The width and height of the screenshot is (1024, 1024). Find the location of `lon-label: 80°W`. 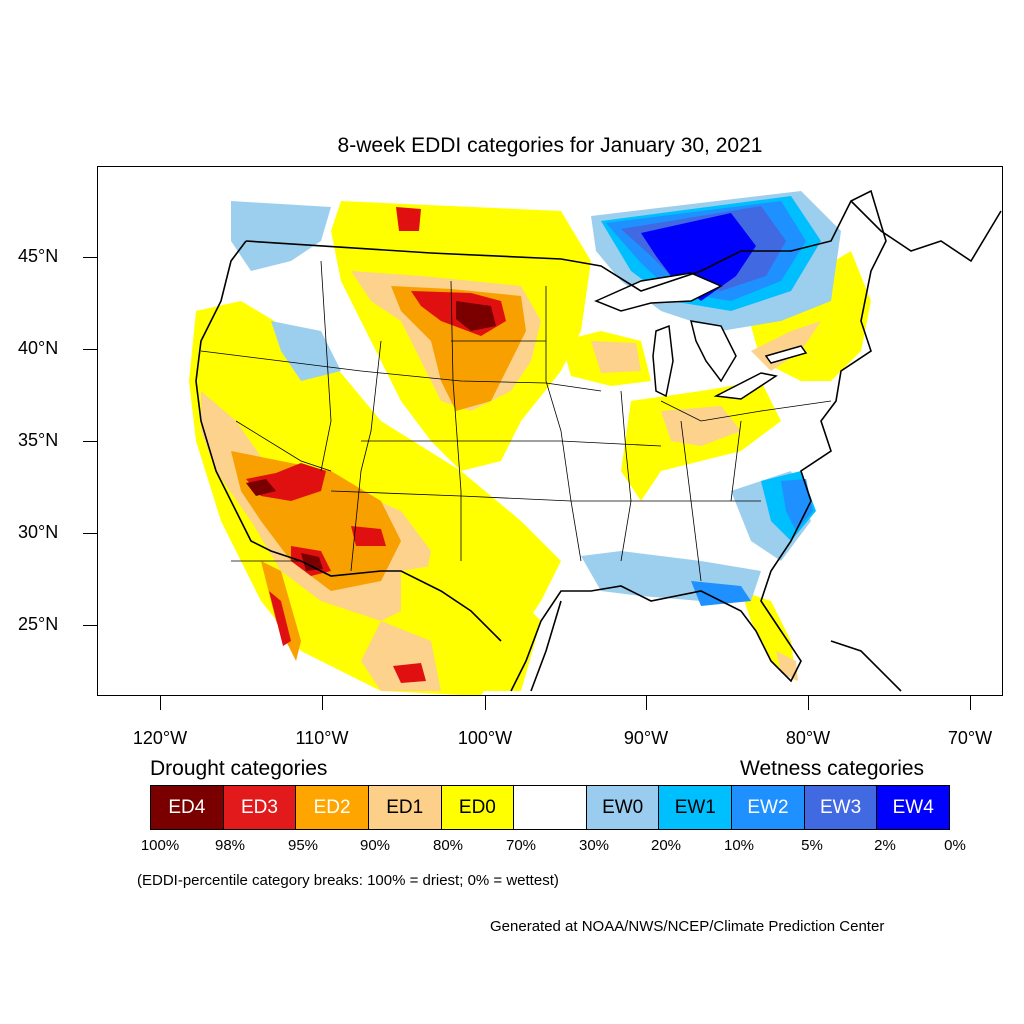

lon-label: 80°W is located at coordinates (808, 738).